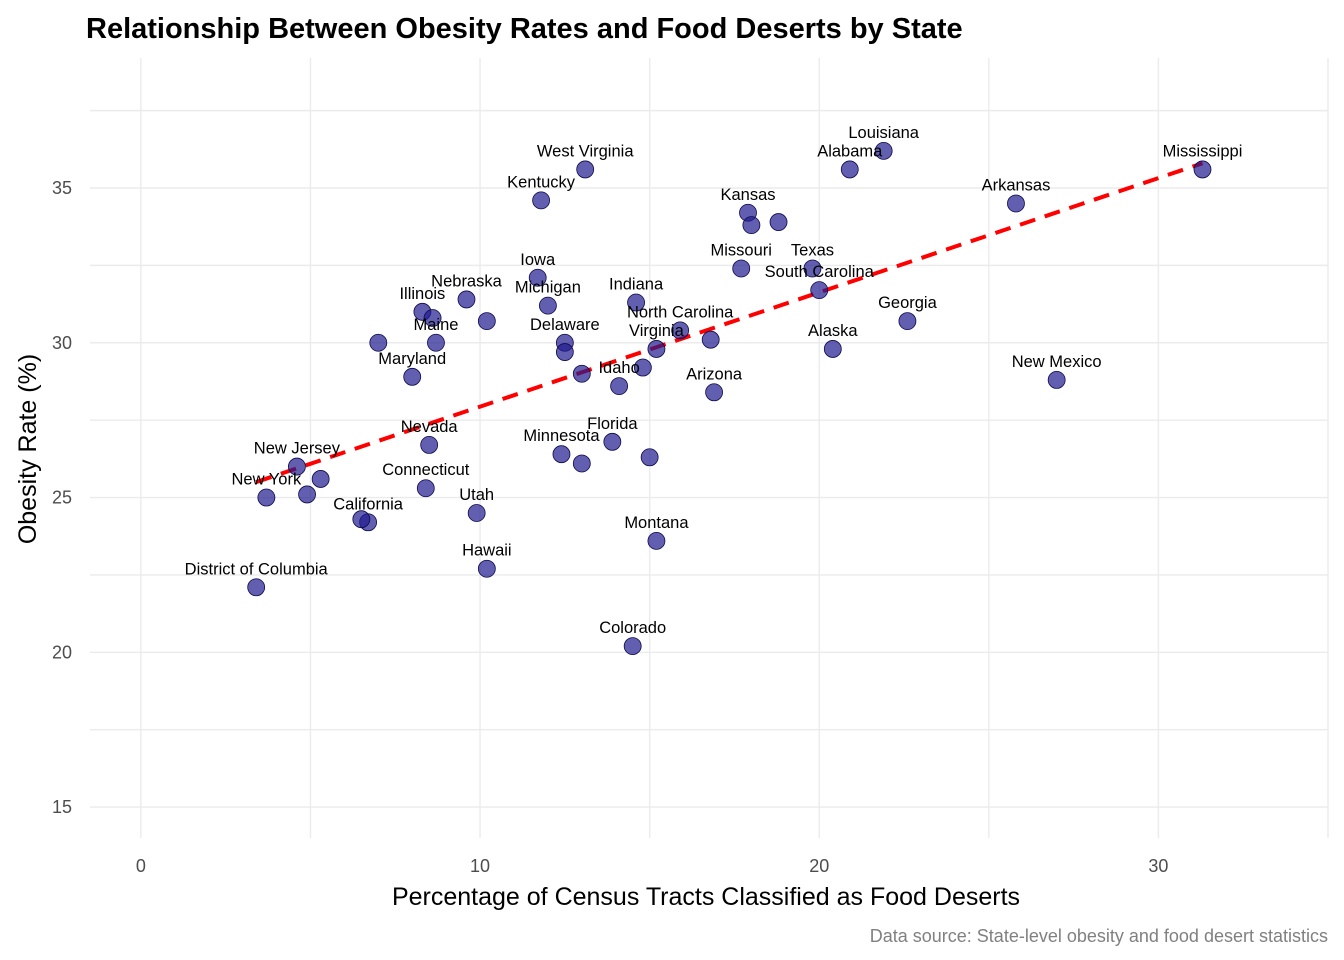 The image size is (1344, 960). I want to click on point-label: Illinois, so click(422, 294).